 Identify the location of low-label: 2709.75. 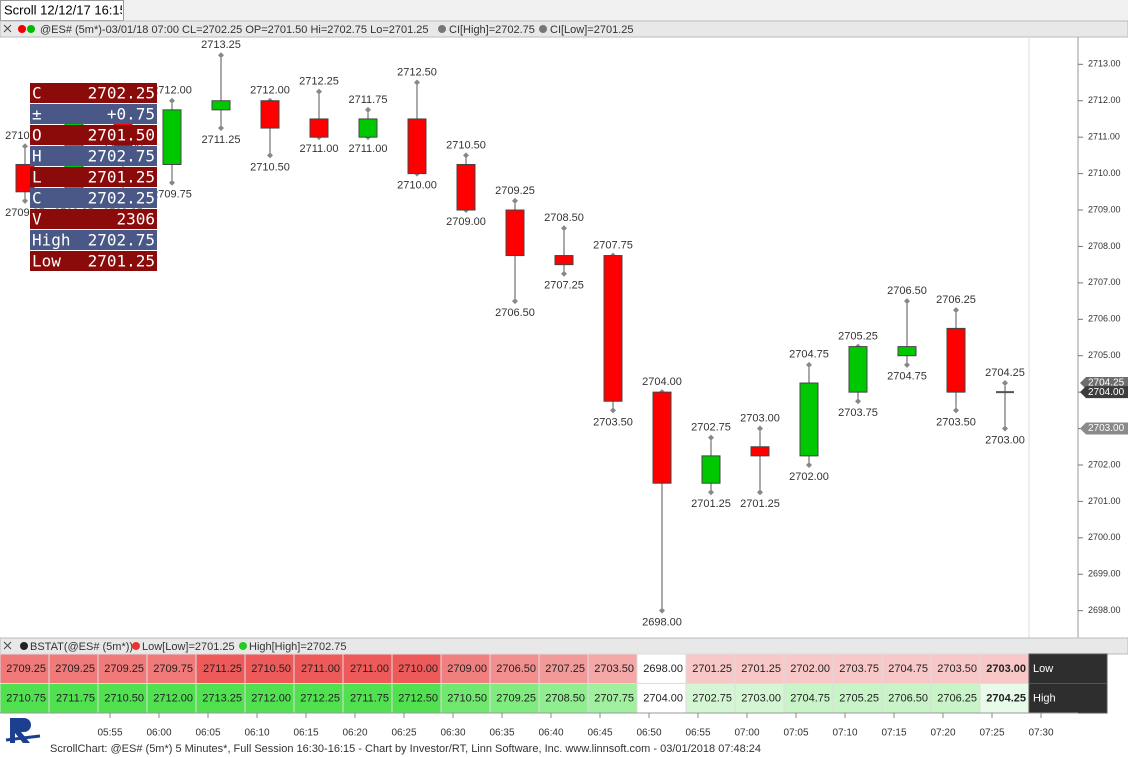
(172, 195).